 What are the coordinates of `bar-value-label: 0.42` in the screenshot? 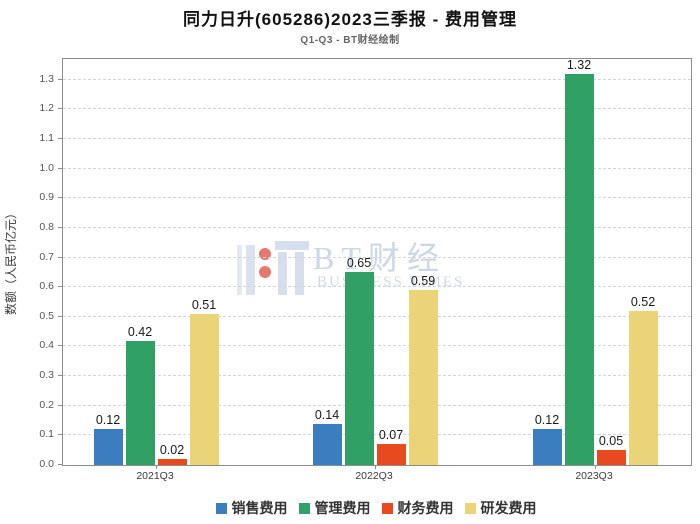 It's located at (140, 331).